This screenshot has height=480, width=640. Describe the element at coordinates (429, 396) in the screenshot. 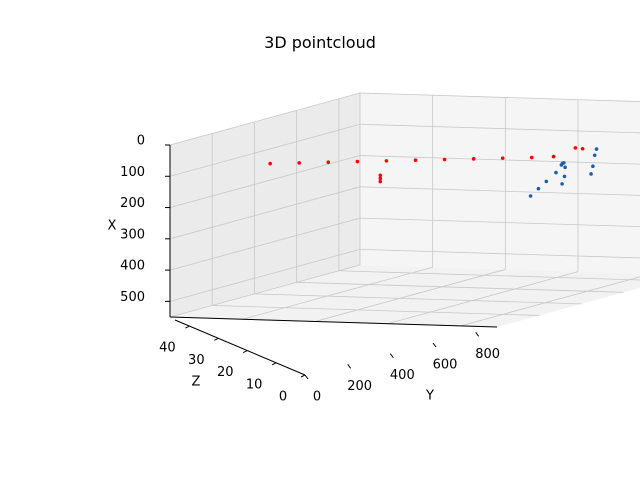

I see `y-axis-label: Y` at that location.